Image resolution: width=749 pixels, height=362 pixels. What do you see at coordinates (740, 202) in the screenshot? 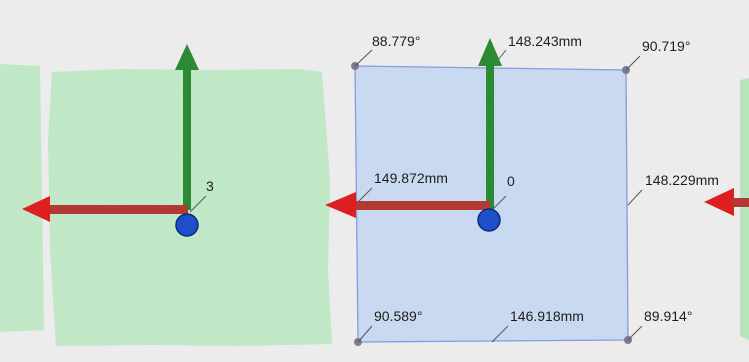
I see `x-axis-shaft-right` at bounding box center [740, 202].